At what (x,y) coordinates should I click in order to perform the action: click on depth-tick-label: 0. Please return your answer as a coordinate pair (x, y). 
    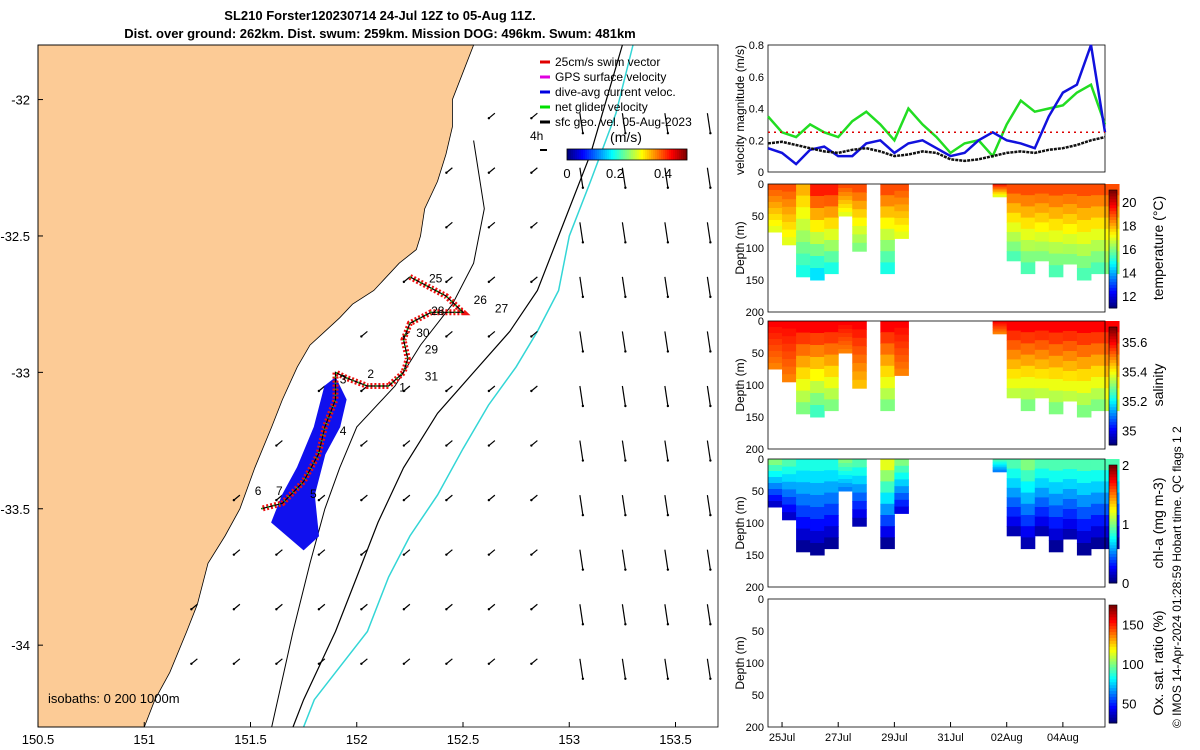
    Looking at the image, I should click on (761, 322).